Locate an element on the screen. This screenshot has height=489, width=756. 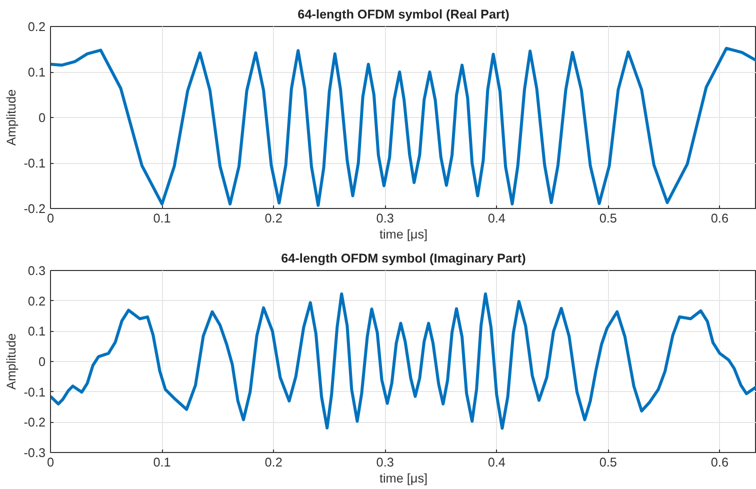
y-tick-label: 0.3 is located at coordinates (37, 271).